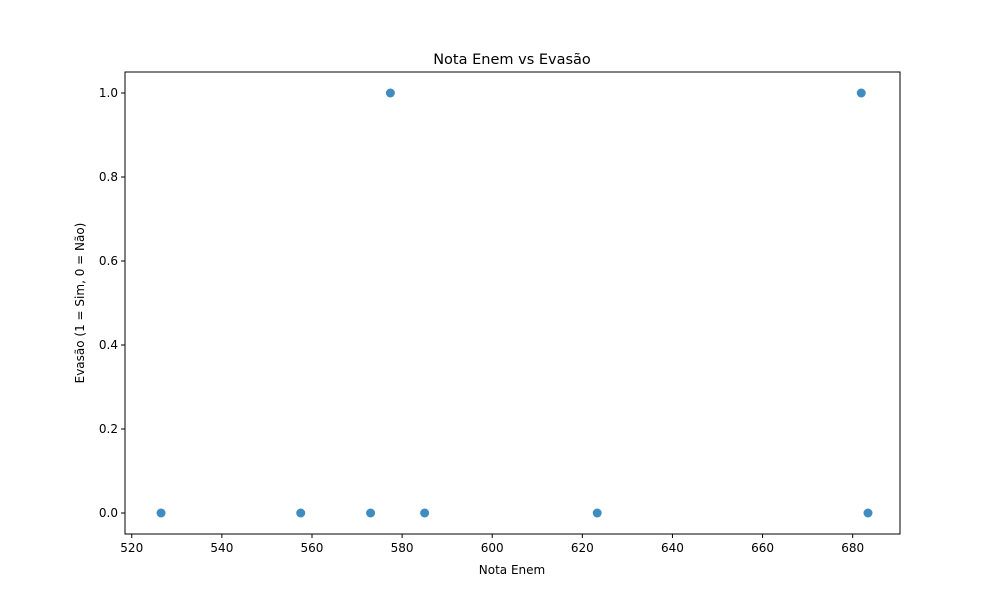  What do you see at coordinates (108, 261) in the screenshot?
I see `y-tick-label: 0.6` at bounding box center [108, 261].